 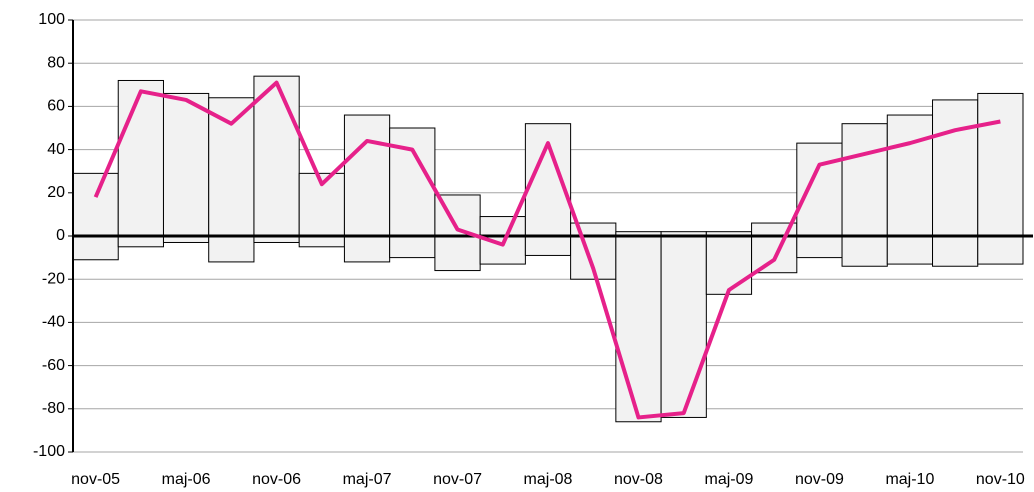 I want to click on x-tick-label: nov-07, so click(x=457, y=479).